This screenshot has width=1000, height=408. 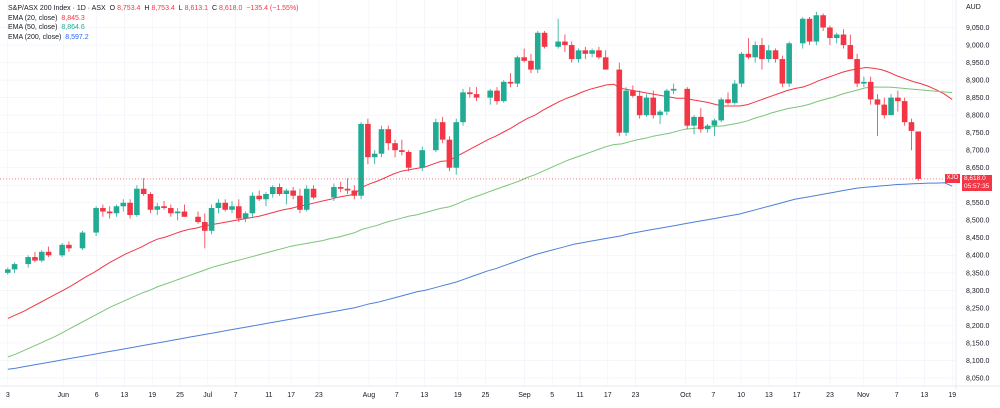 What do you see at coordinates (154, 19) in the screenshot?
I see `legend-ema20: EMA (20, close) 8,845.3` at bounding box center [154, 19].